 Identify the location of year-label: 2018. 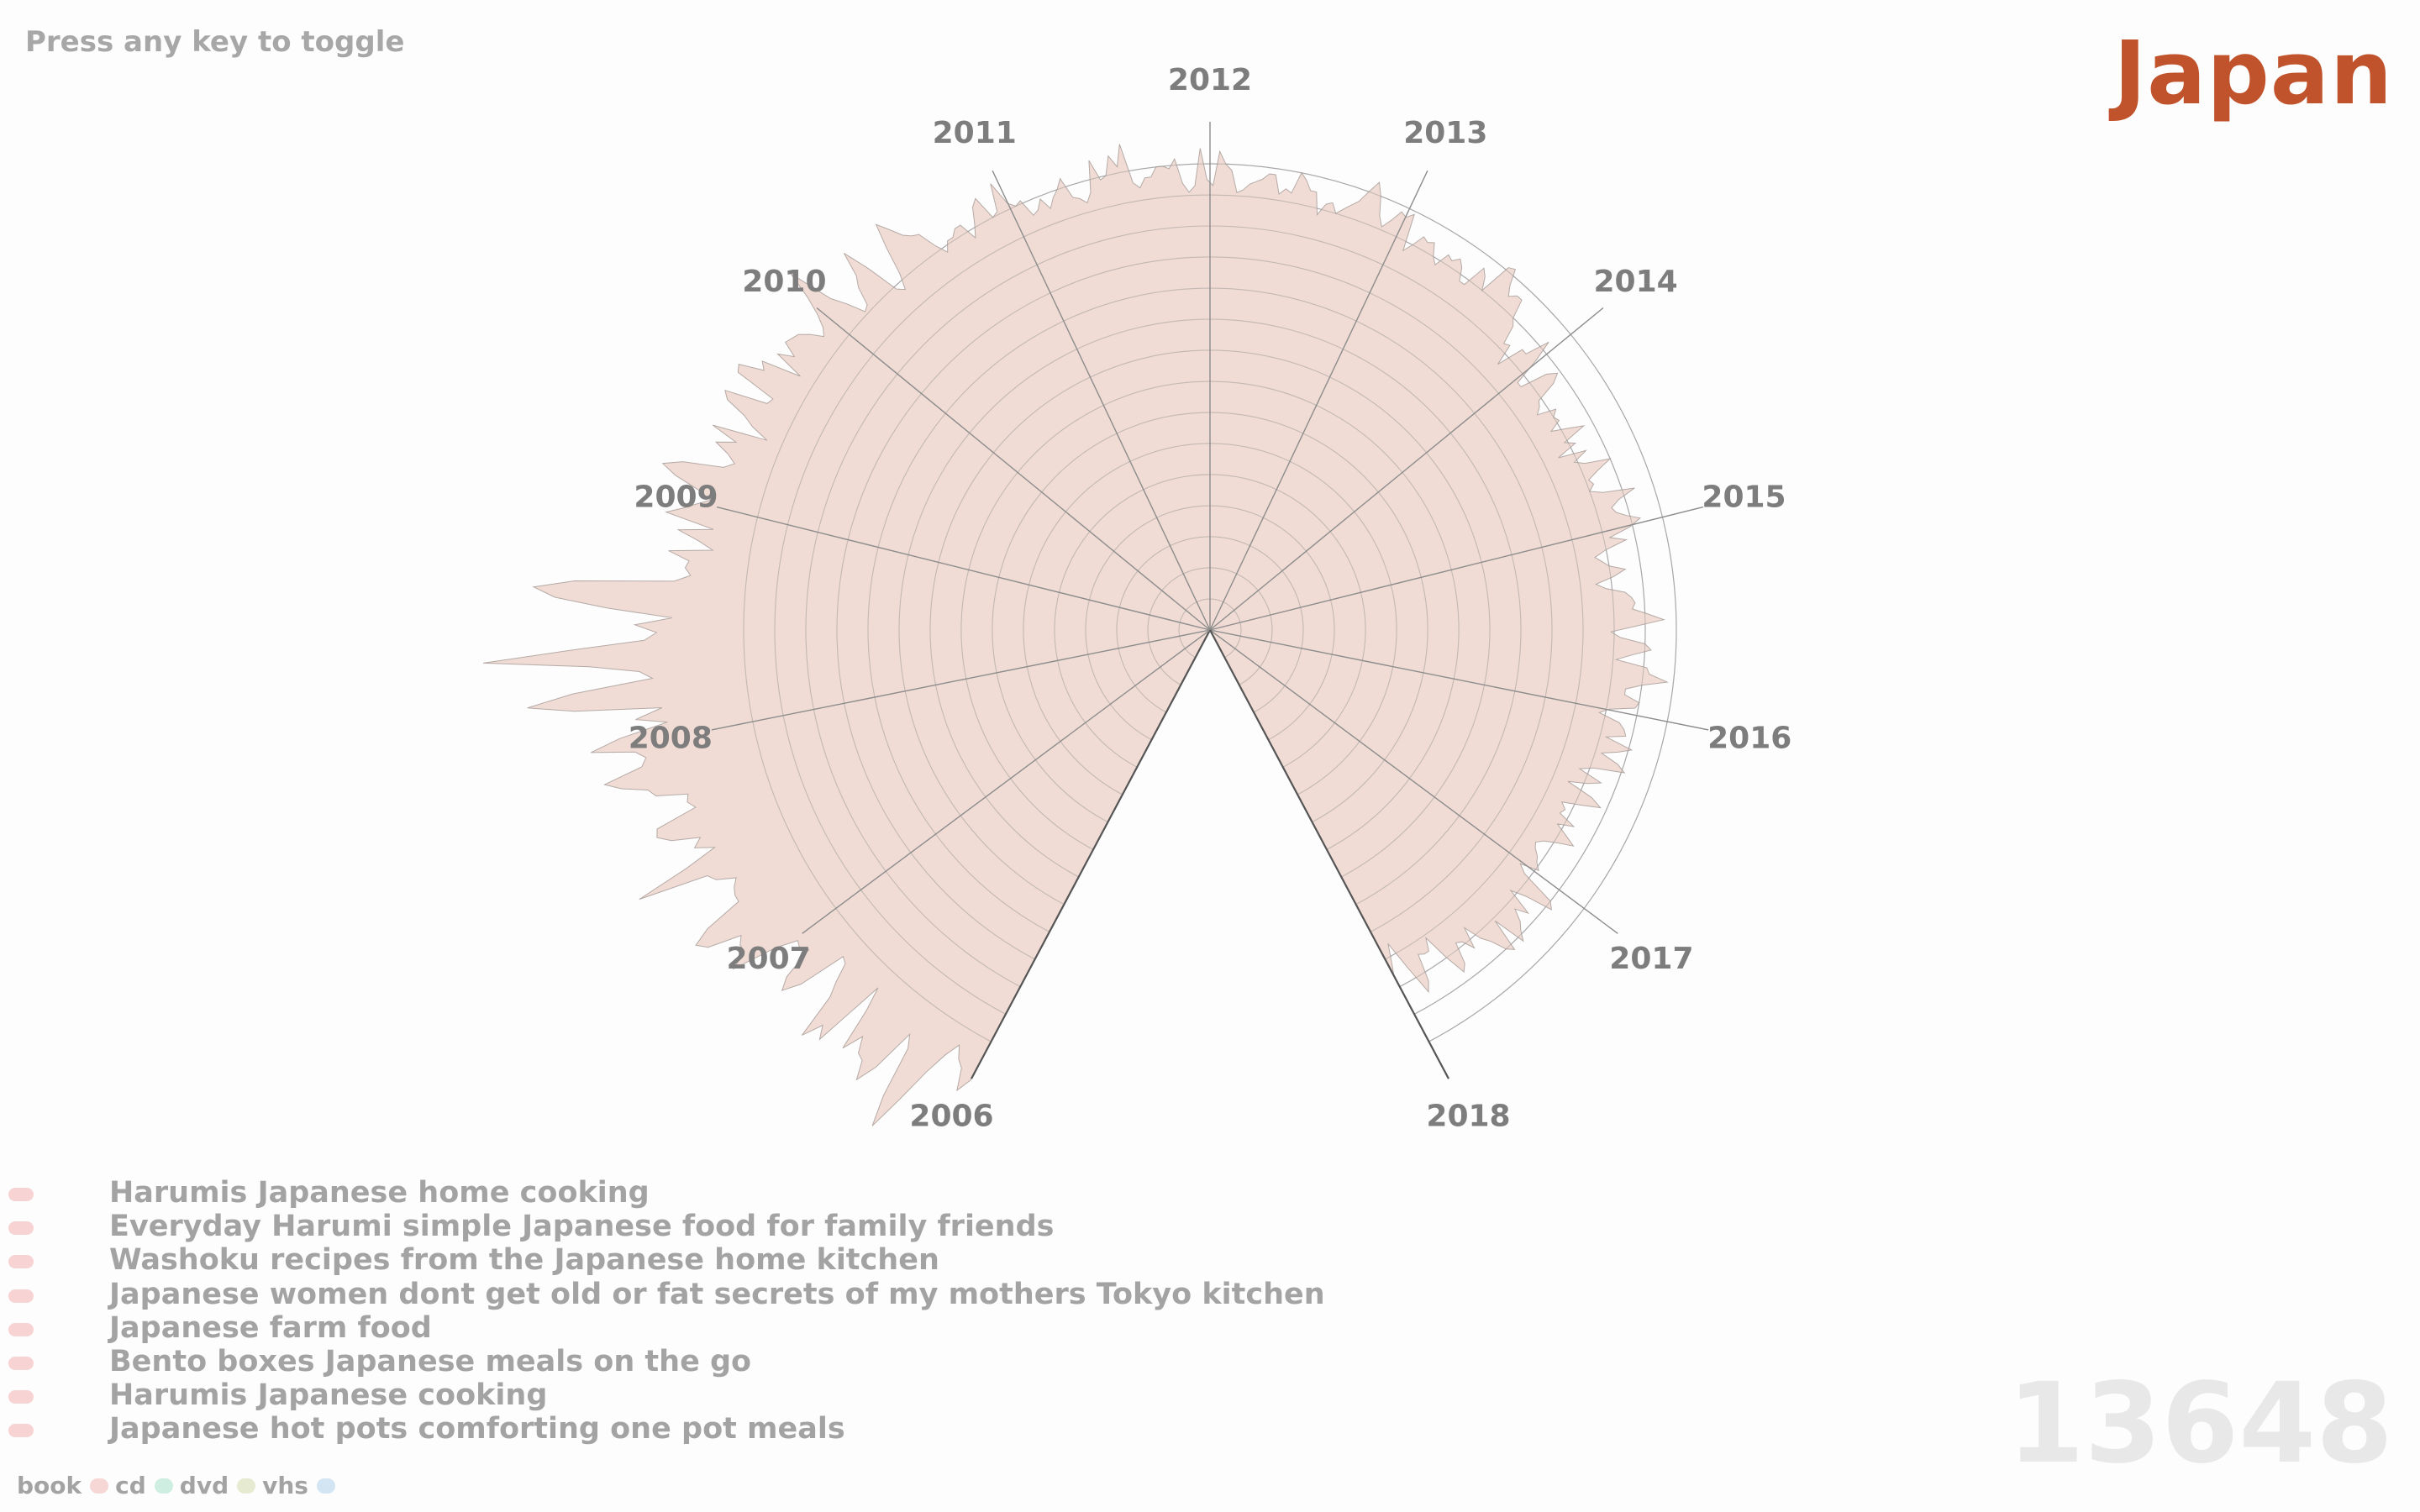
(1468, 1116).